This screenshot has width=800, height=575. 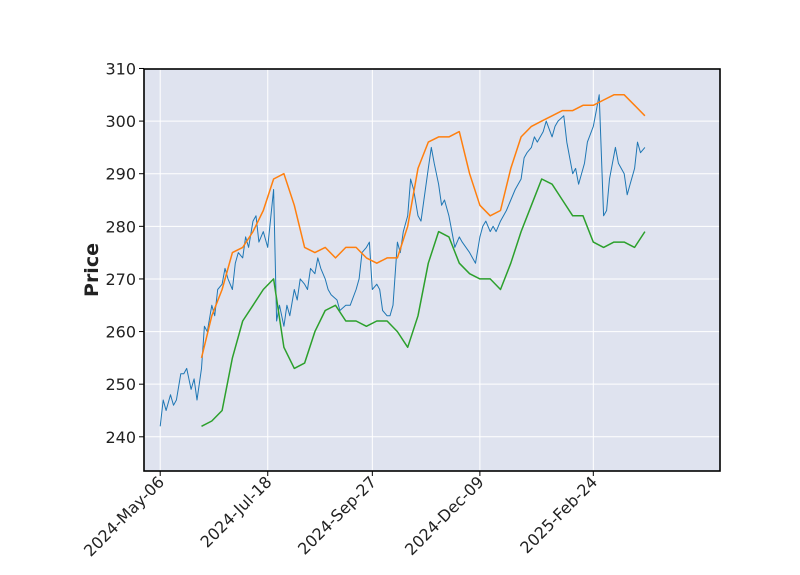 What do you see at coordinates (120, 332) in the screenshot?
I see `y-tick-label: 260` at bounding box center [120, 332].